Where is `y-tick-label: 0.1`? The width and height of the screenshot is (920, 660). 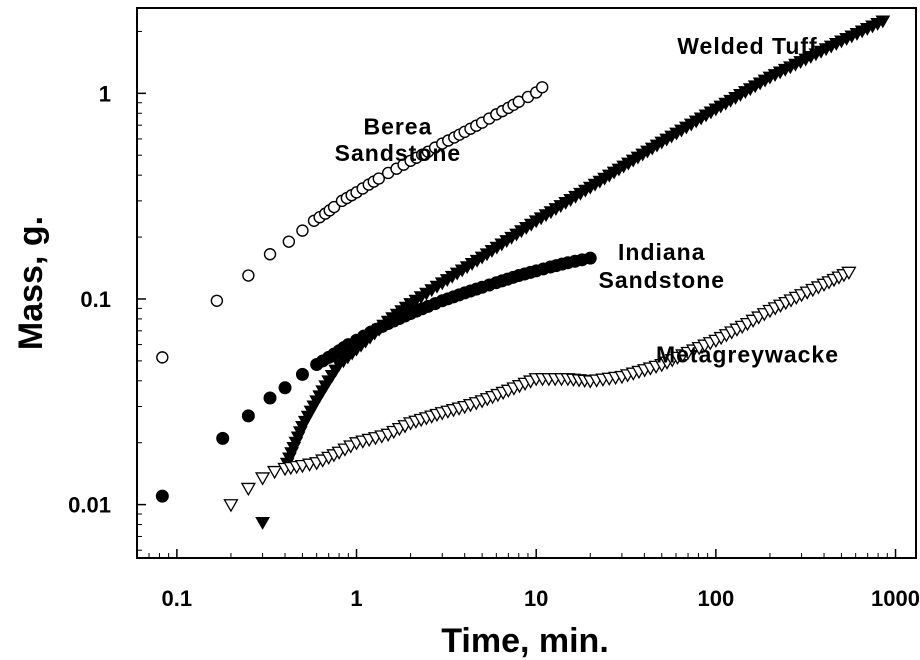 y-tick-label: 0.1 is located at coordinates (95, 299).